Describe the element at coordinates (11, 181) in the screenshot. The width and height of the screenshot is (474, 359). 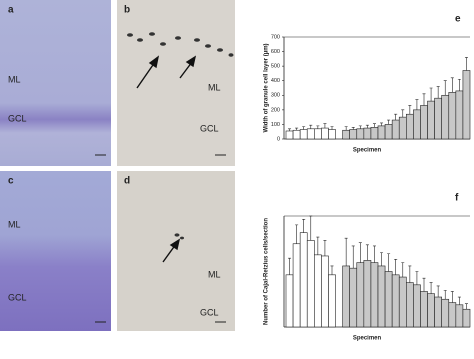
I see `panel-letter: c` at that location.